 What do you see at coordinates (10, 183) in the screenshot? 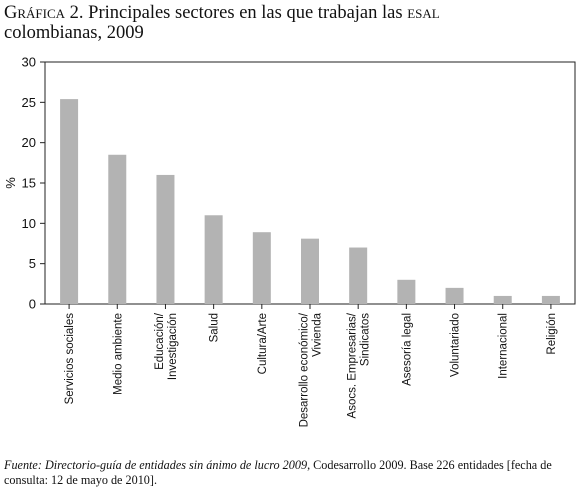
I see `y-axis-label: %` at bounding box center [10, 183].